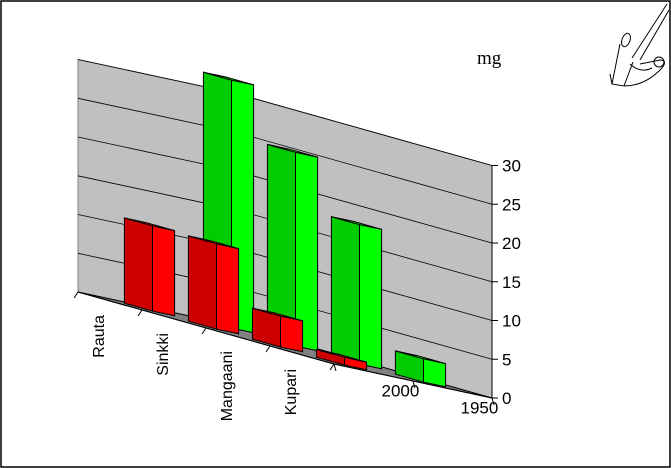  What do you see at coordinates (227, 386) in the screenshot?
I see `x-tick-label: Mangaani` at bounding box center [227, 386].